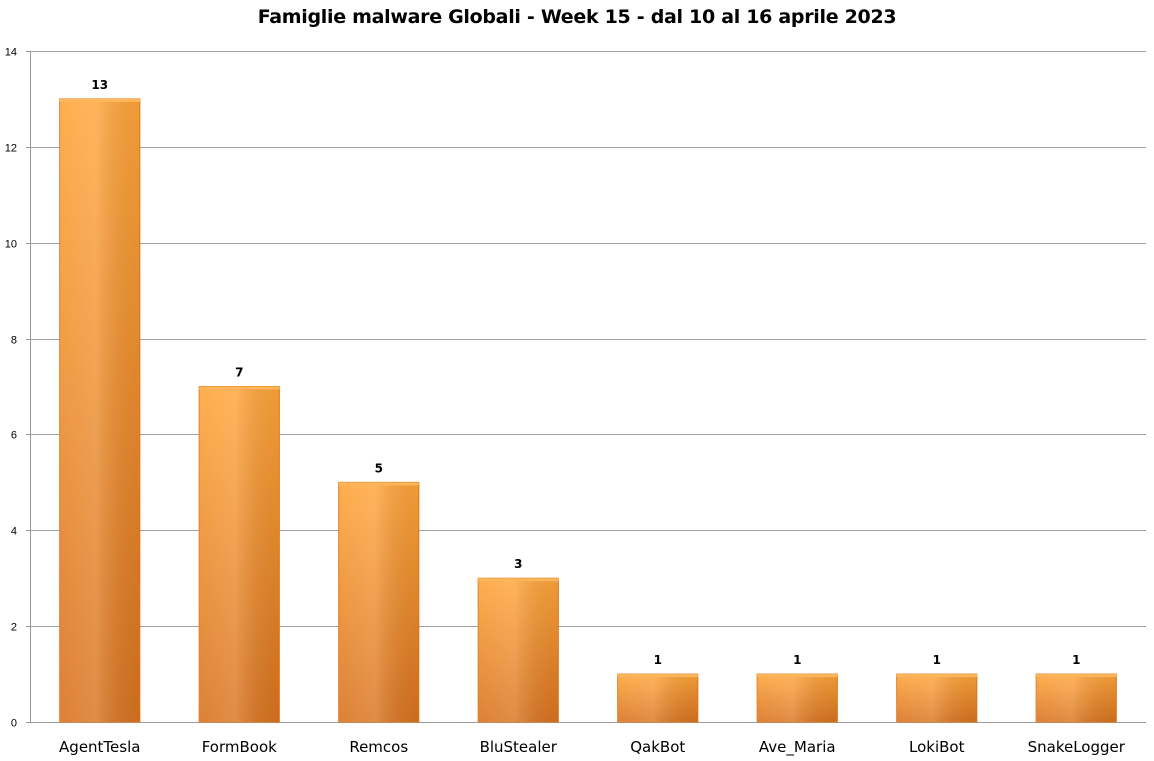 Image resolution: width=1154 pixels, height=761 pixels. What do you see at coordinates (11, 53) in the screenshot?
I see `y-tick-label: 14` at bounding box center [11, 53].